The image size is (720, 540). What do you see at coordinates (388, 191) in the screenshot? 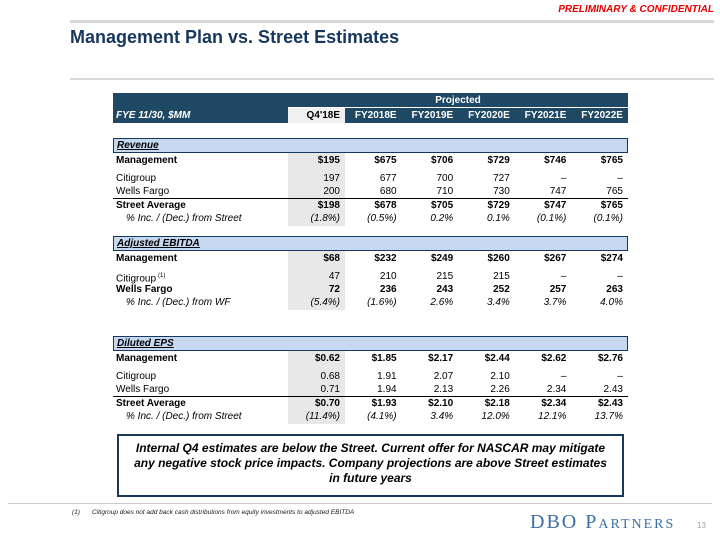
I see `table-cell: 680` at bounding box center [388, 191].